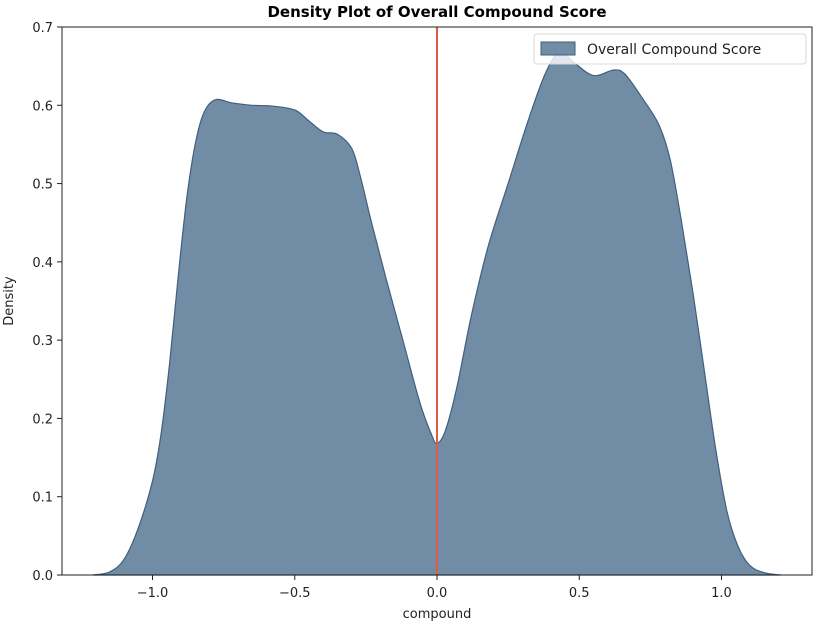 The height and width of the screenshot is (625, 816). Describe the element at coordinates (436, 12) in the screenshot. I see `chart-title: Density Plot of Overall Compound Score` at that location.